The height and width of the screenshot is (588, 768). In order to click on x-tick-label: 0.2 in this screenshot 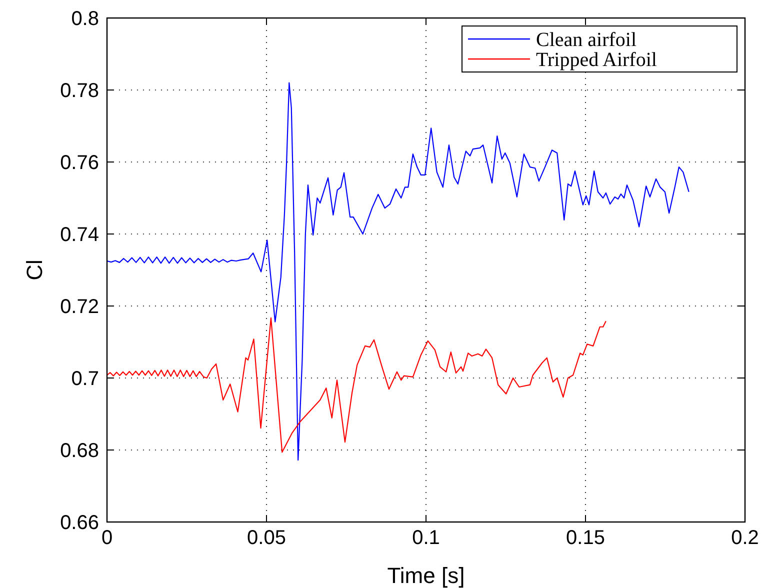, I will do `click(745, 538)`.